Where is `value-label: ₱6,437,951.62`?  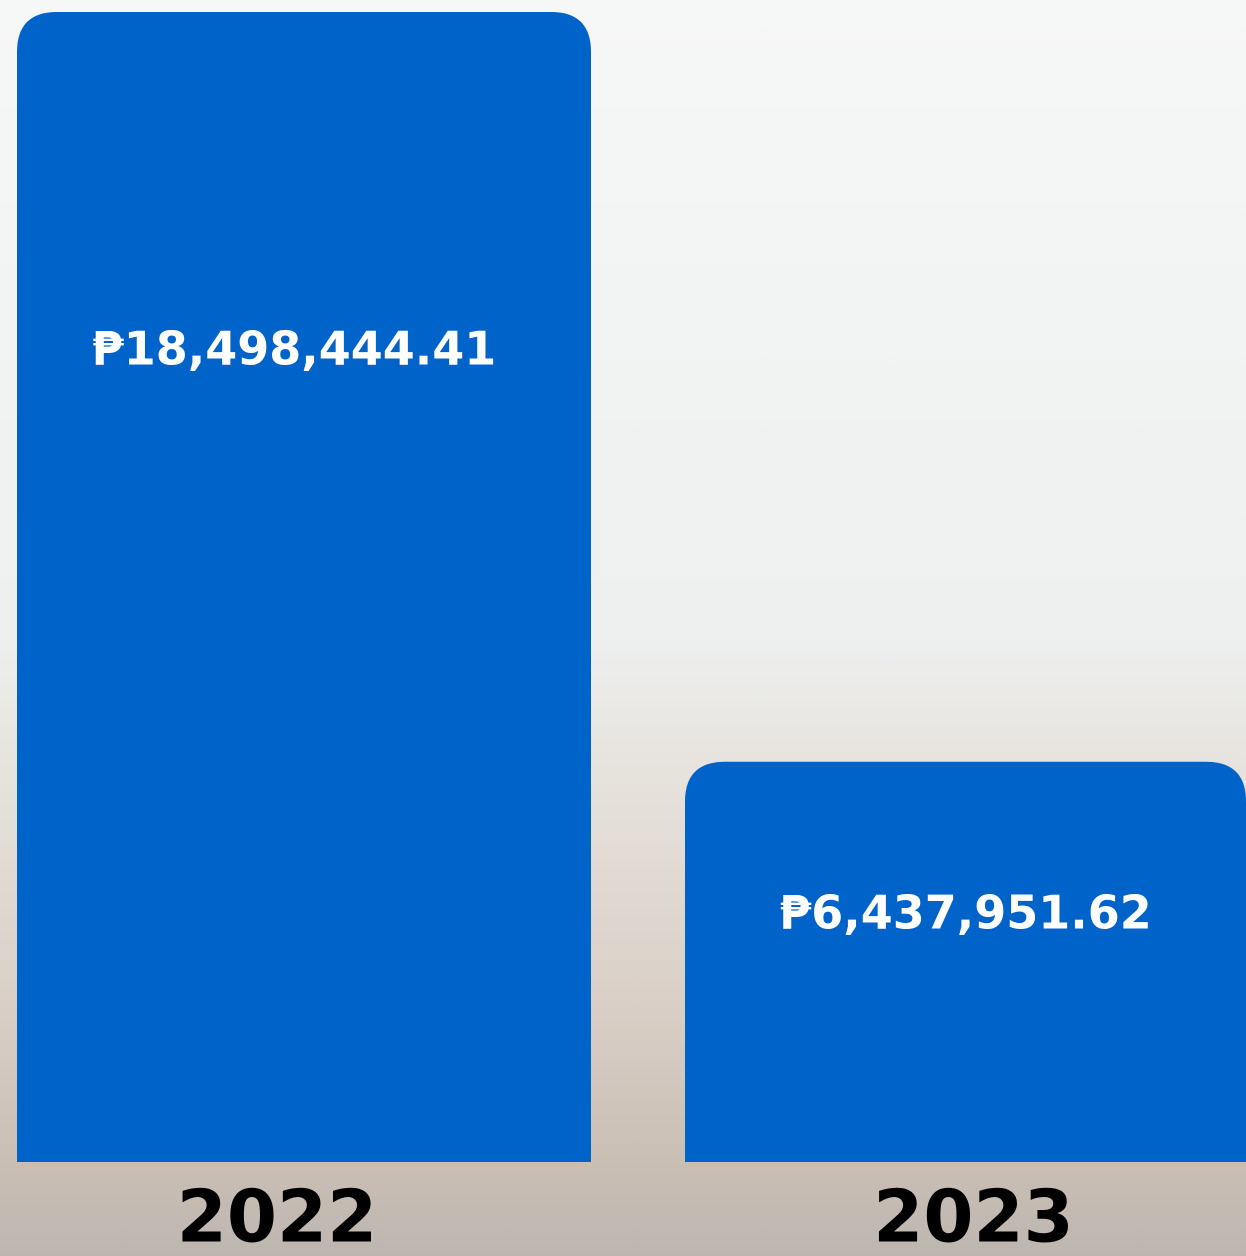 value-label: ₱6,437,951.62 is located at coordinates (965, 912).